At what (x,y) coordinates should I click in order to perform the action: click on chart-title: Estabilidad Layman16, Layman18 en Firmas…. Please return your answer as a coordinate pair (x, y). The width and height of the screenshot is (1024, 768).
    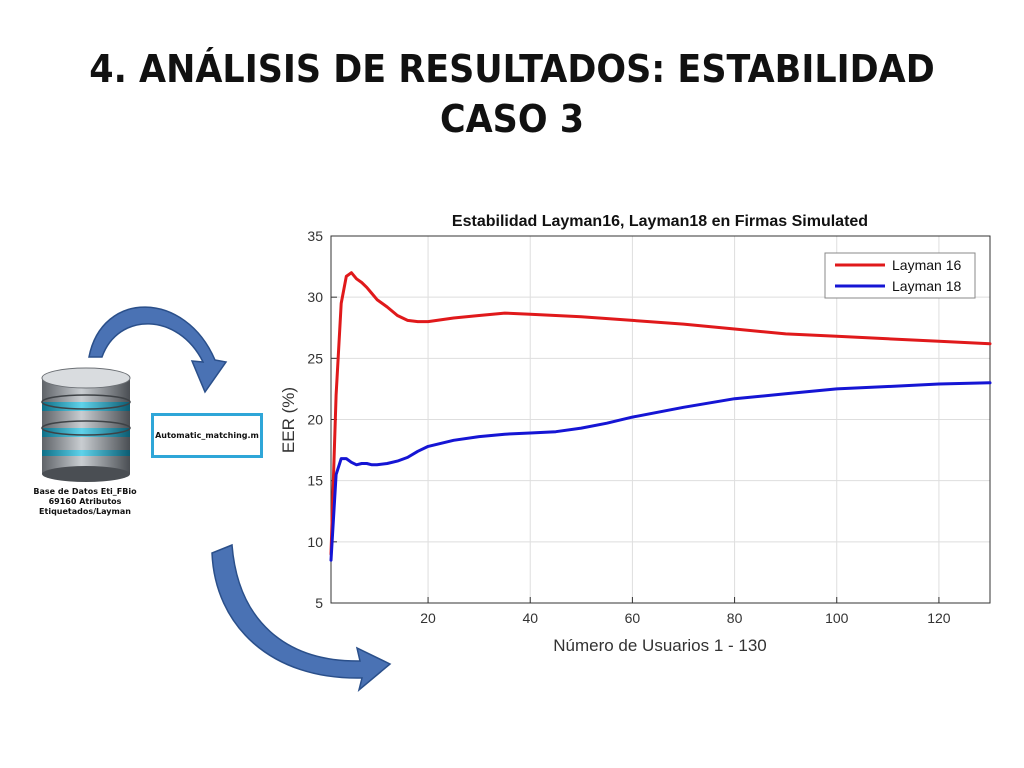
    Looking at the image, I should click on (660, 221).